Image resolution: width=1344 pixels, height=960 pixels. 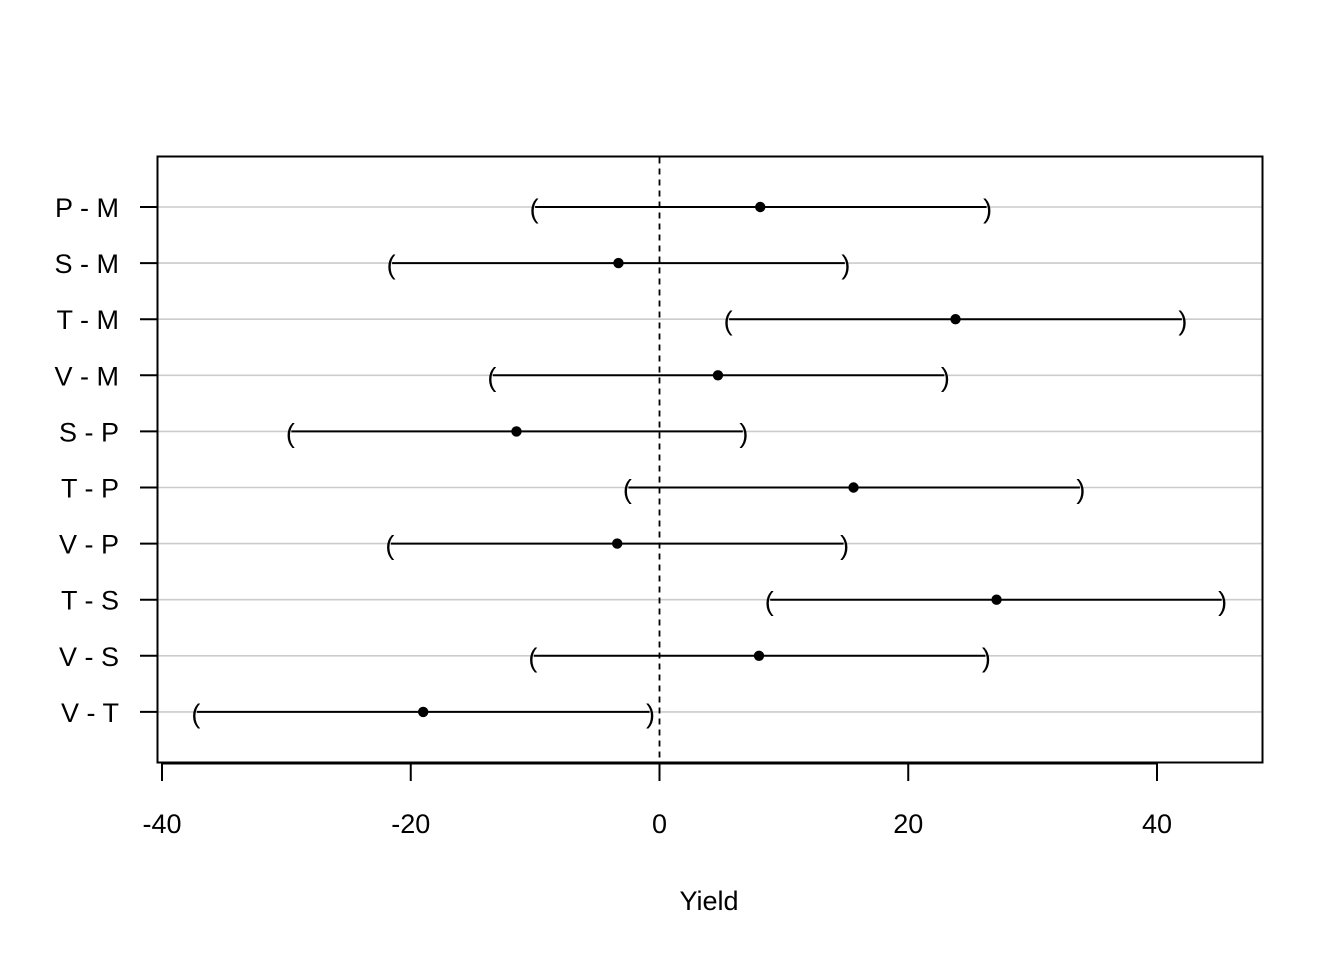 What do you see at coordinates (90, 489) in the screenshot?
I see `y-tick-label: T - P` at bounding box center [90, 489].